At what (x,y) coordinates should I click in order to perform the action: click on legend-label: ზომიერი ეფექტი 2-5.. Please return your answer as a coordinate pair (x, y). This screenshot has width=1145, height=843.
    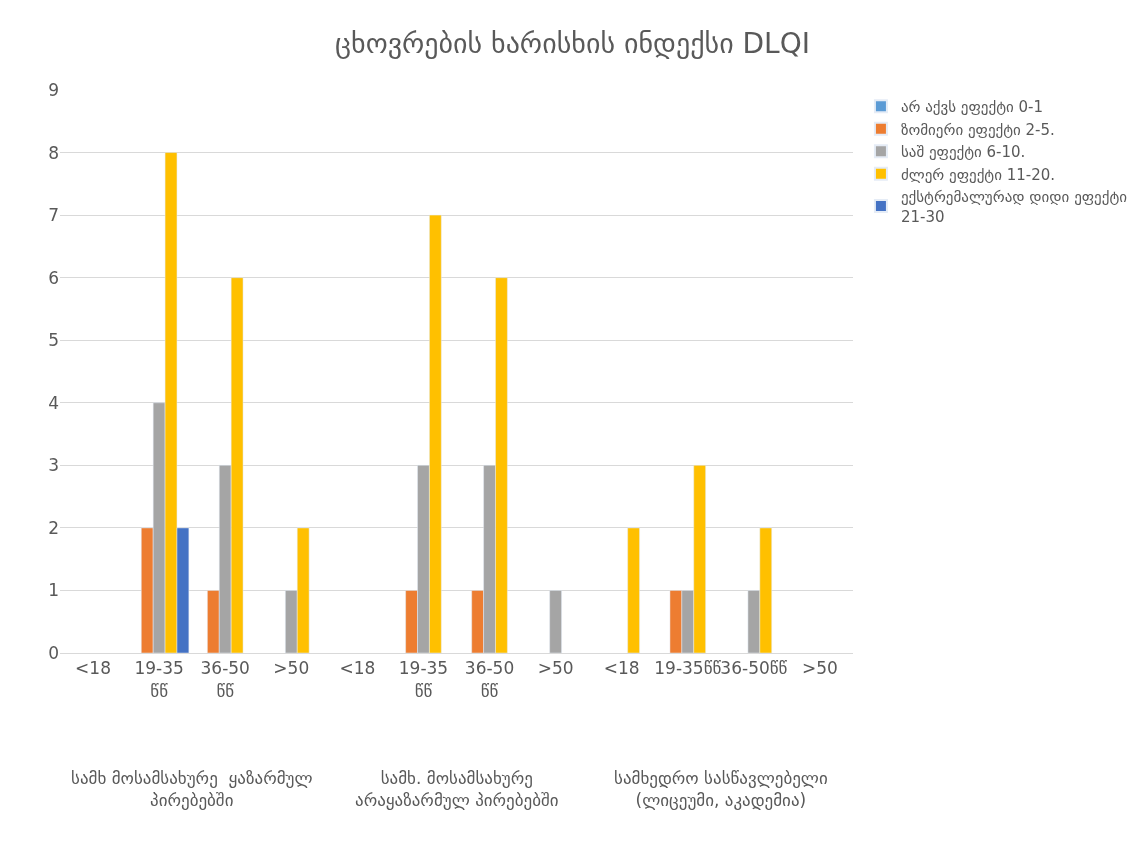
    Looking at the image, I should click on (977, 129).